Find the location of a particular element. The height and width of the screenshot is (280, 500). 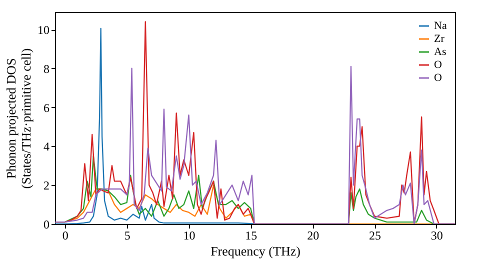

x-tick-label: 15 is located at coordinates (251, 235).